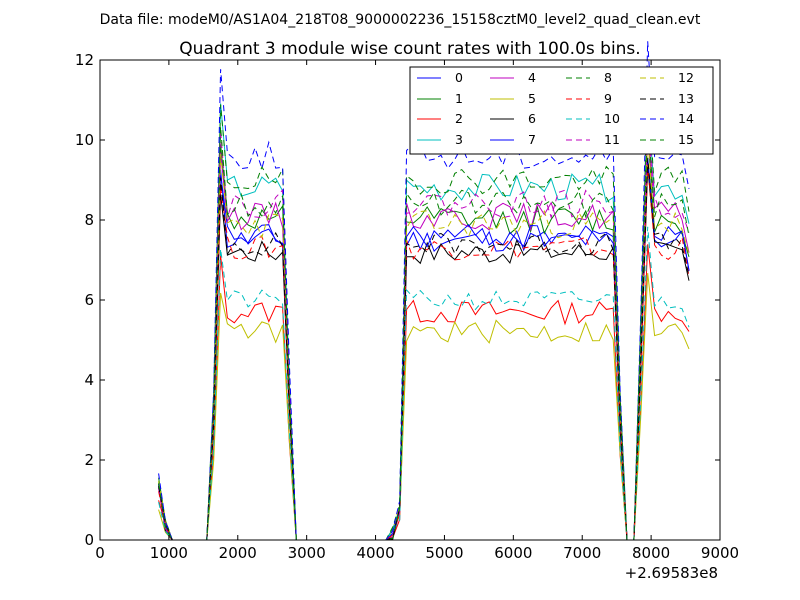 Image resolution: width=800 pixels, height=600 pixels. I want to click on legend-label-5: 5, so click(532, 98).